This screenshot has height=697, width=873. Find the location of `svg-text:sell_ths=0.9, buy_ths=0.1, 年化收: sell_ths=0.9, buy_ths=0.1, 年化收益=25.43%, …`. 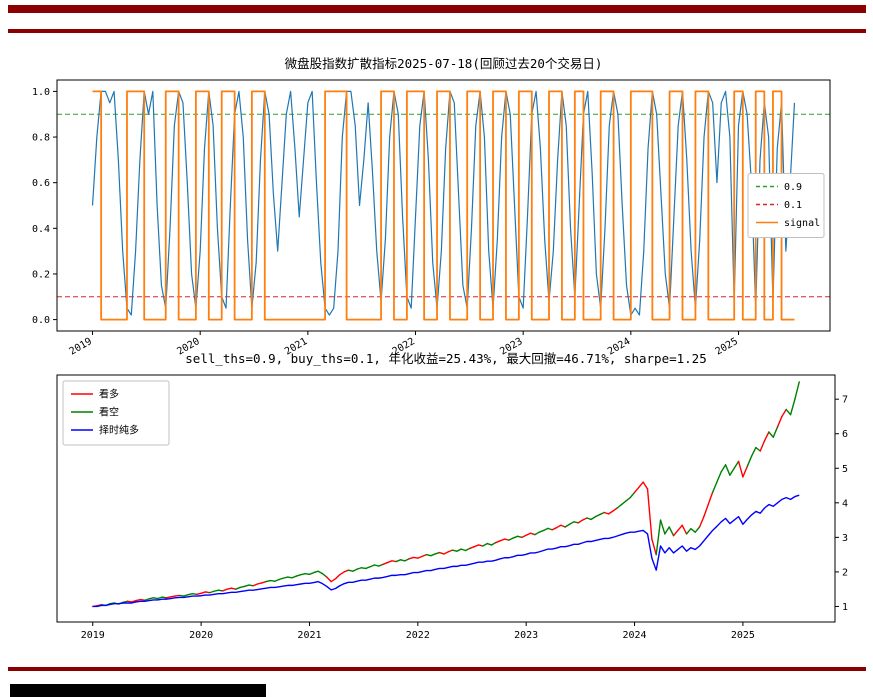

svg-text:sell_ths=0.9, buy_ths=0.1, 年化收: sell_ths=0.9, buy_ths=0.1, 年化收益=25.43%, … is located at coordinates (445, 358).